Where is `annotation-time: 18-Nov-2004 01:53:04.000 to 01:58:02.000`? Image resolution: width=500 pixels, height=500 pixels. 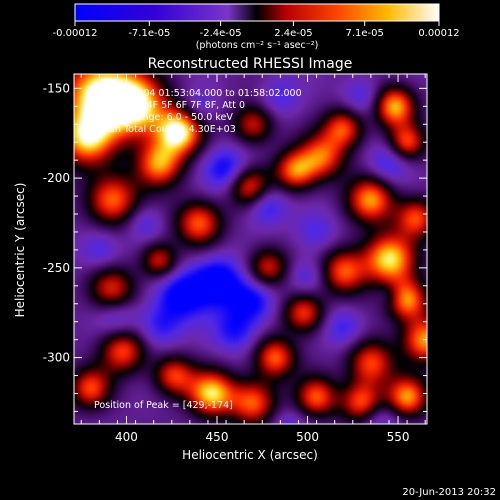 annotation-time: 18-Nov-2004 01:53:04.000 to 01:58:02.000 is located at coordinates (198, 93).